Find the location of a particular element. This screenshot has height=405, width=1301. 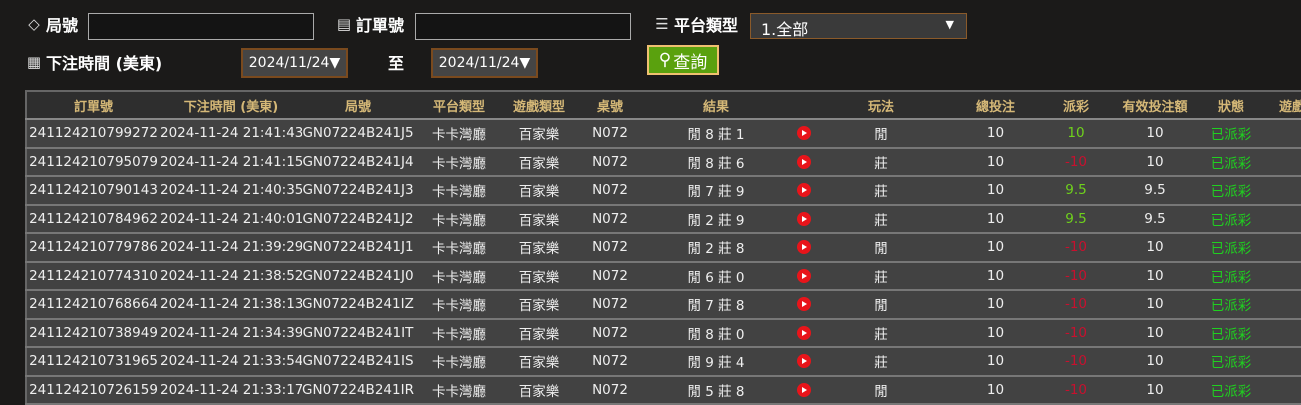

date-from-value: 2024/11/24 is located at coordinates (289, 63).